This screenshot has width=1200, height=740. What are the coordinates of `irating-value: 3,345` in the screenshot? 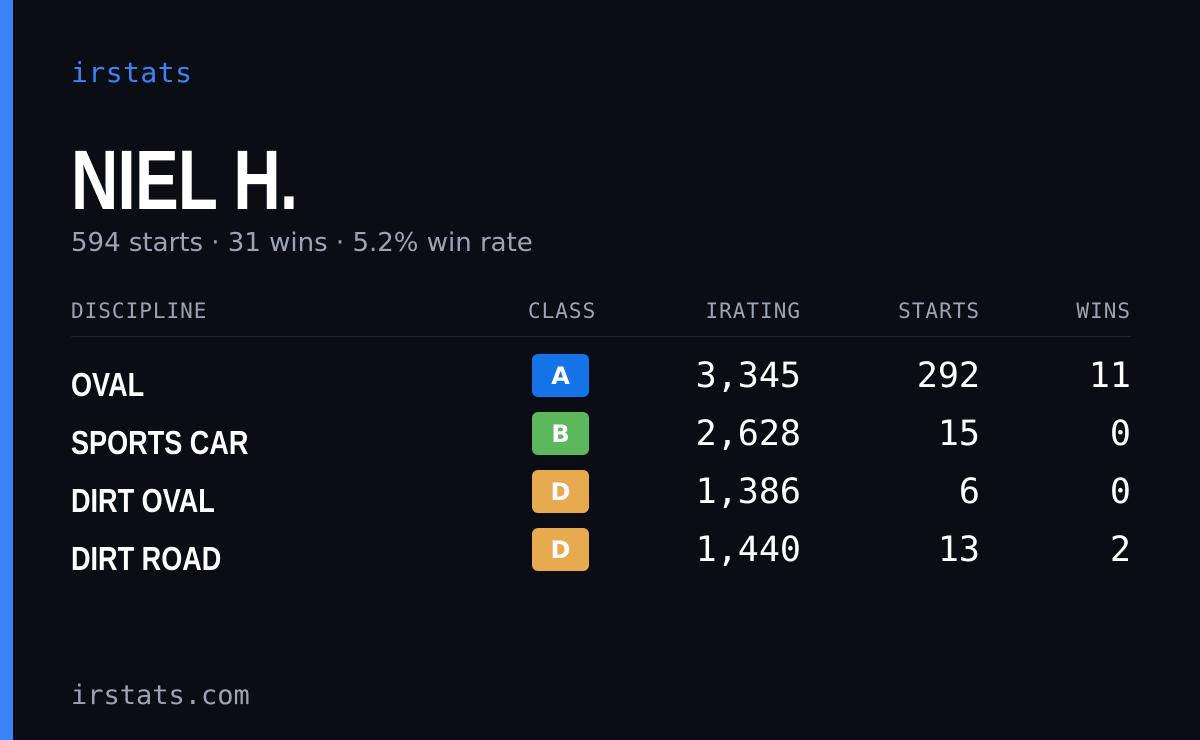 It's located at (748, 376).